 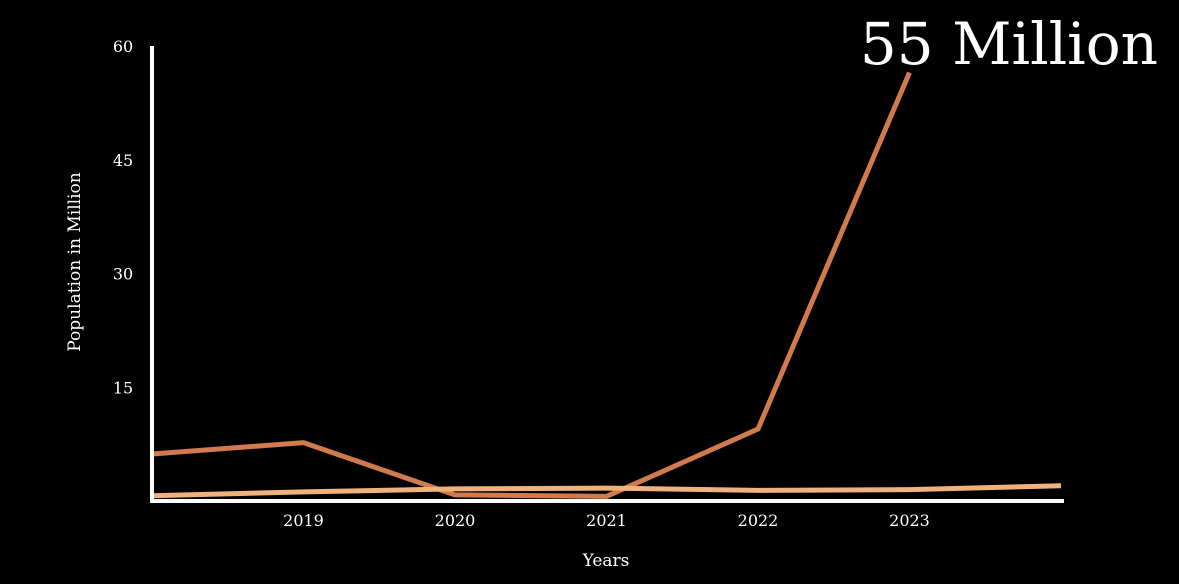 What do you see at coordinates (303, 520) in the screenshot?
I see `x-tick-label-2019: 2019` at bounding box center [303, 520].